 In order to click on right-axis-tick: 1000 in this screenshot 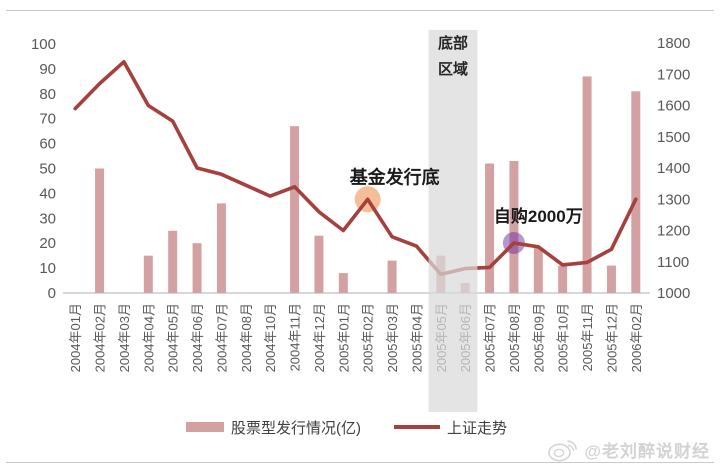, I will do `click(673, 293)`.